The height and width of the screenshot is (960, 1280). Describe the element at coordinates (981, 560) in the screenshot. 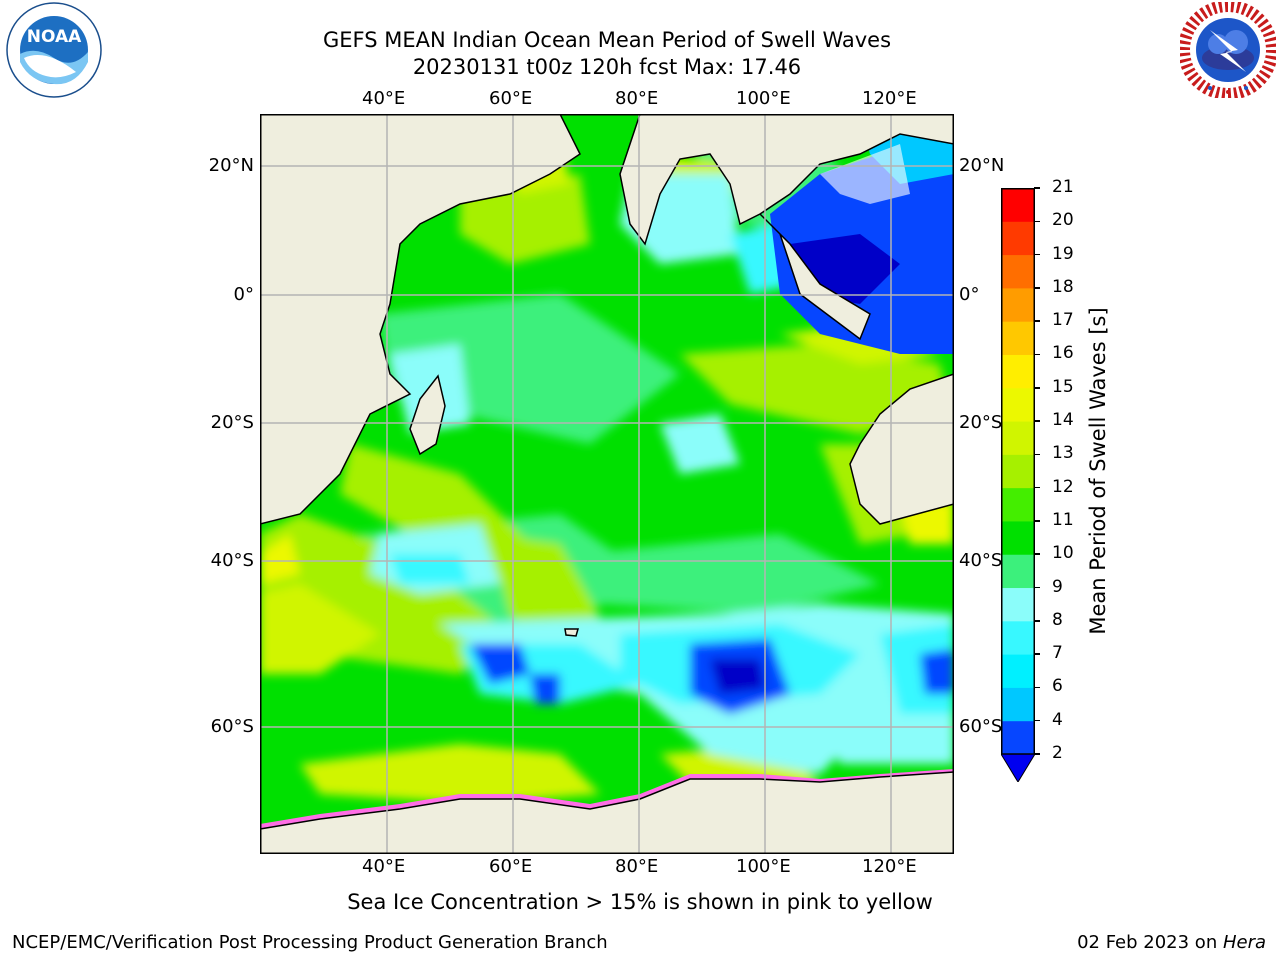

I see `lat-label-right-40s: 40°S` at that location.